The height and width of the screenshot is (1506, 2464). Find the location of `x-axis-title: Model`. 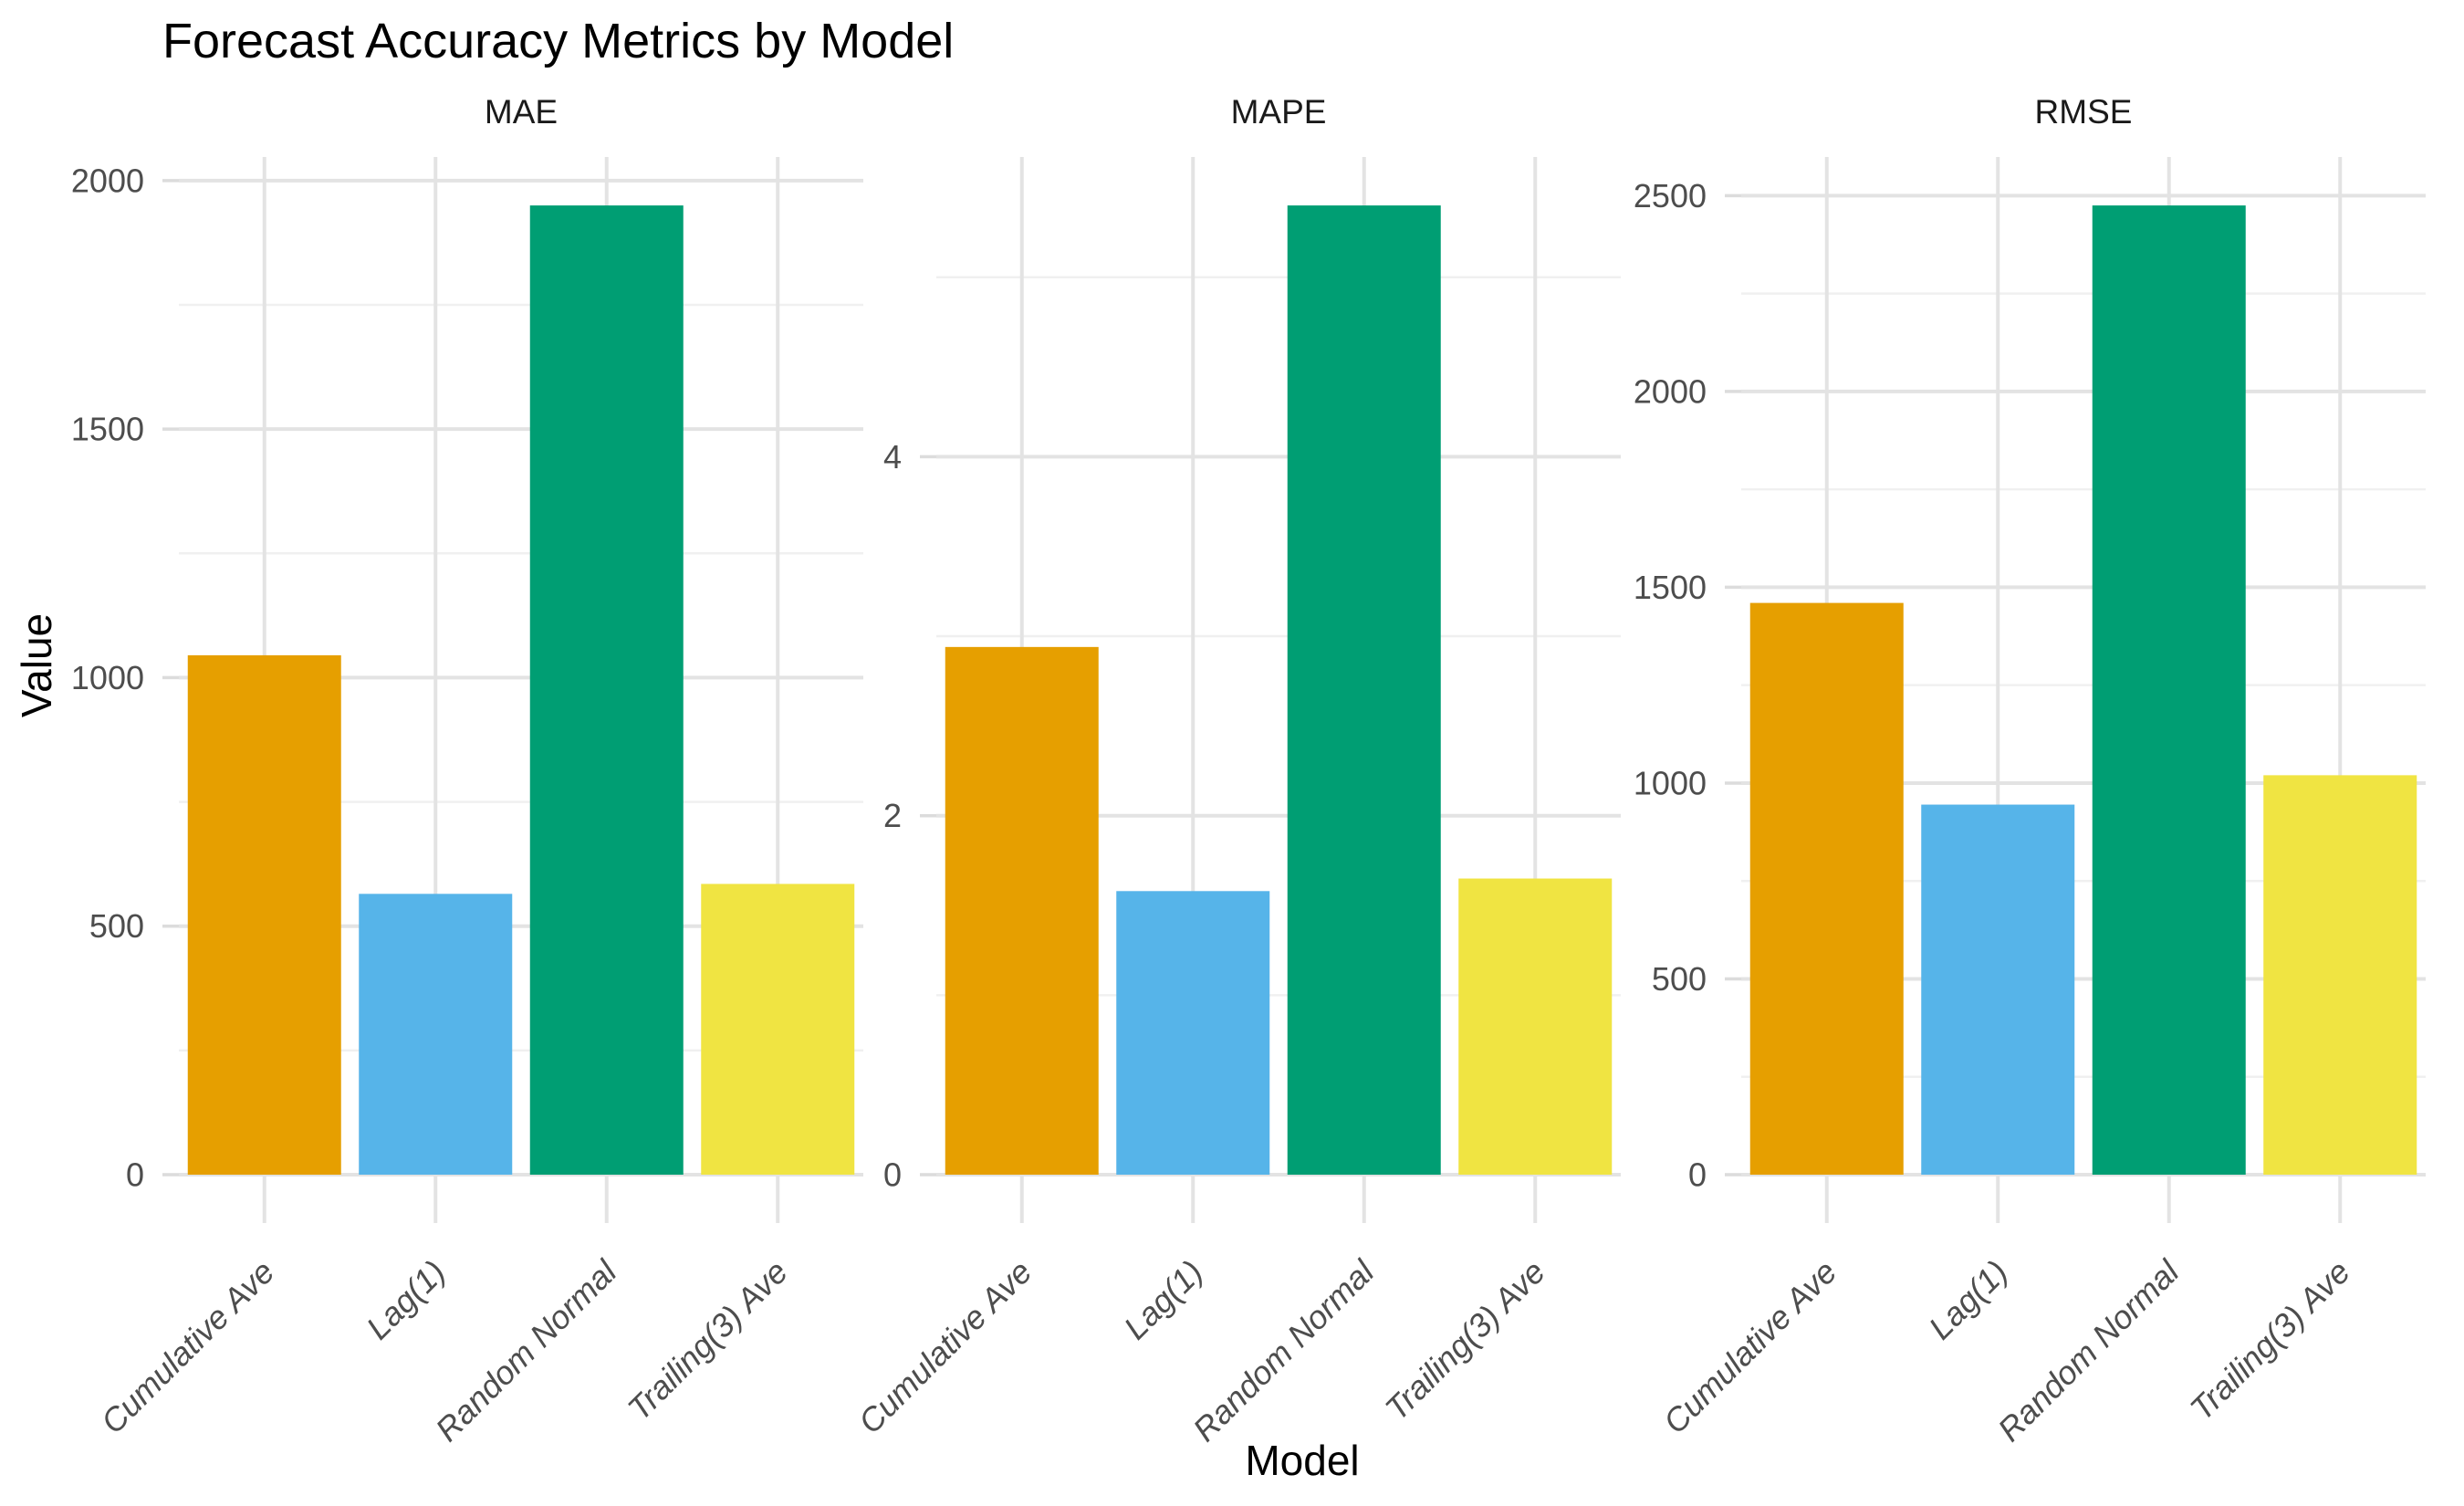

x-axis-title: Model is located at coordinates (1302, 1460).